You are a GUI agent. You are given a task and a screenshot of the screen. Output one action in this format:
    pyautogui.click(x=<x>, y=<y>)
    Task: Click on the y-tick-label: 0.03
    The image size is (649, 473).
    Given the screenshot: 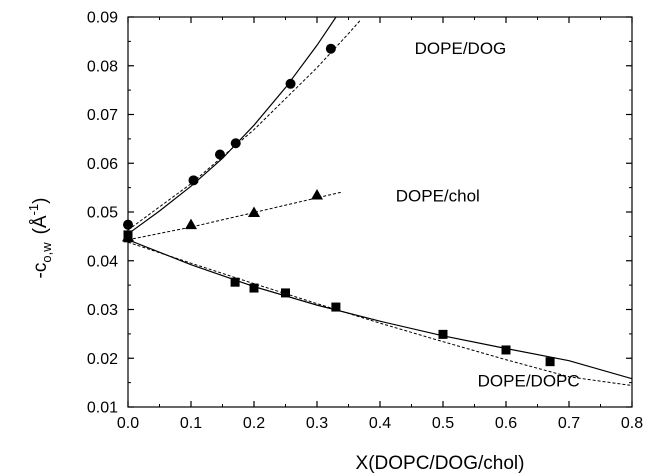 What is the action you would take?
    pyautogui.click(x=102, y=310)
    